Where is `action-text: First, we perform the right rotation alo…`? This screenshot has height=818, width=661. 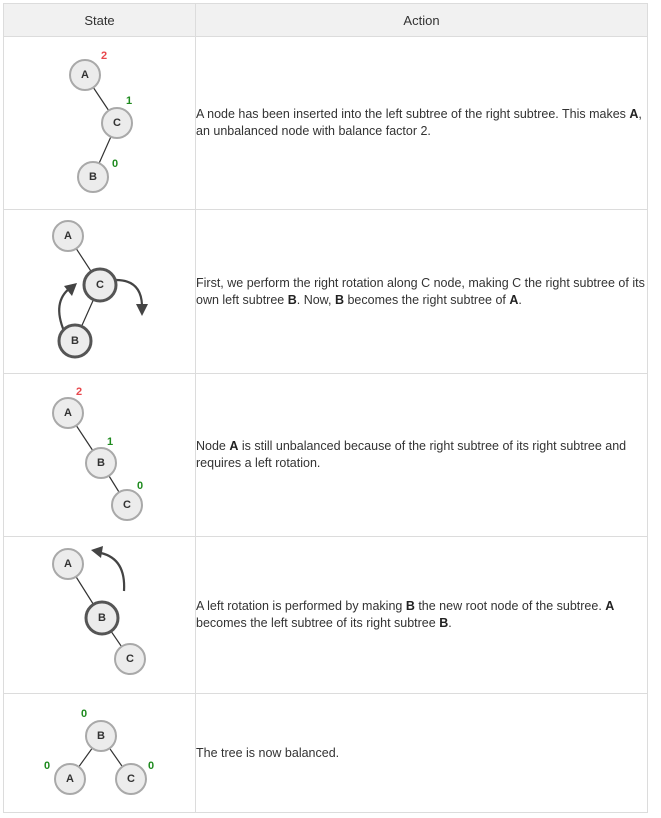
action-text: First, we perform the right rotation alo… is located at coordinates (420, 291).